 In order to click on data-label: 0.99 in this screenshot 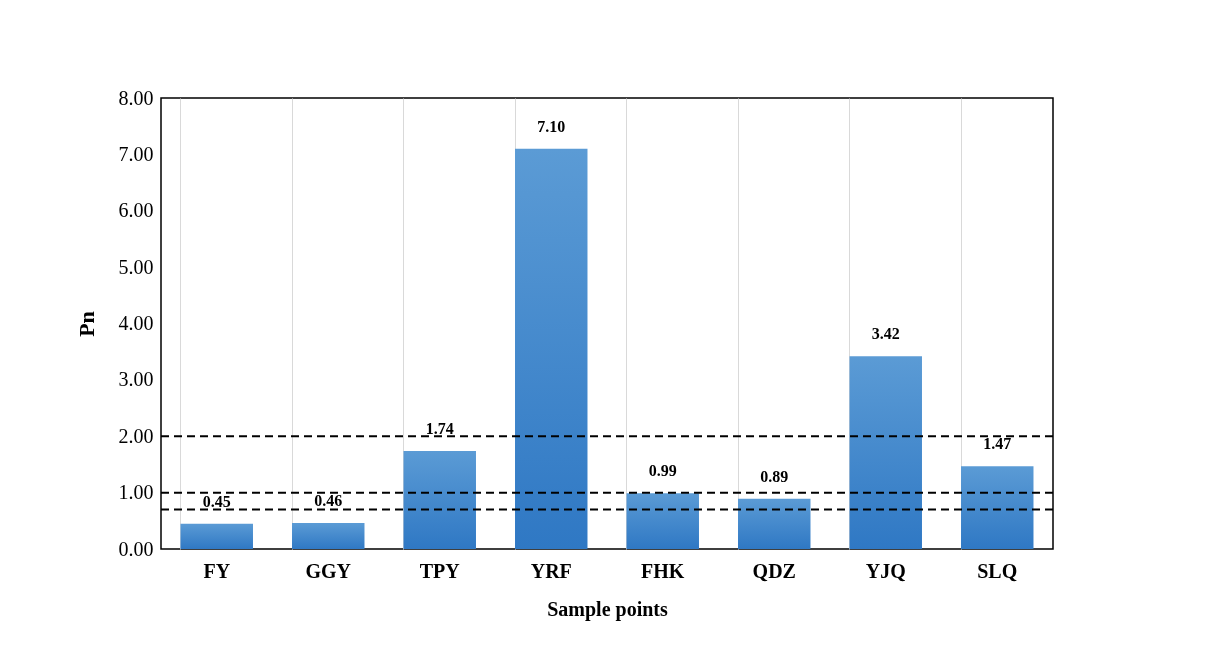, I will do `click(662, 471)`.